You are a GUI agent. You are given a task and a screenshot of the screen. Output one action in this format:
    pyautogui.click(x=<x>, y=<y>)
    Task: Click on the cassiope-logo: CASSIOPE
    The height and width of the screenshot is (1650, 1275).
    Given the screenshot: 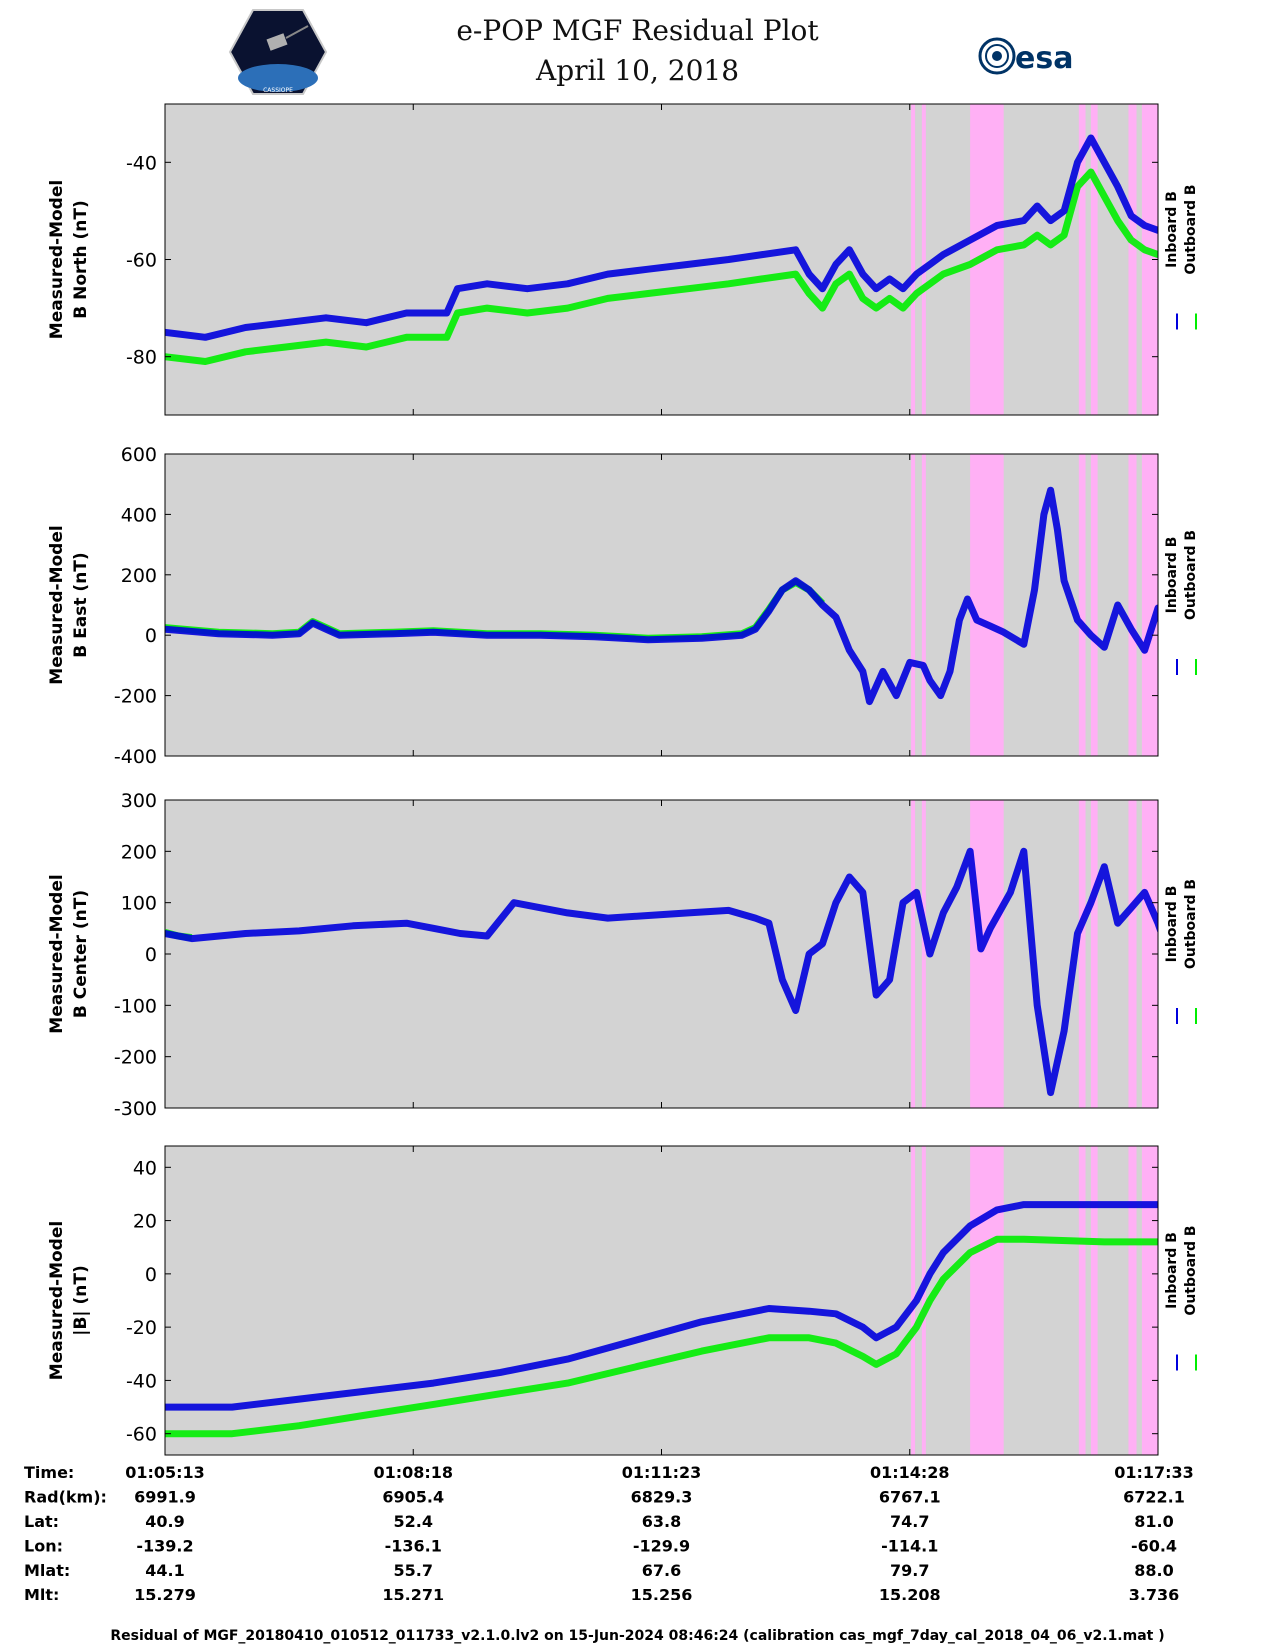 What is the action you would take?
    pyautogui.click(x=278, y=52)
    